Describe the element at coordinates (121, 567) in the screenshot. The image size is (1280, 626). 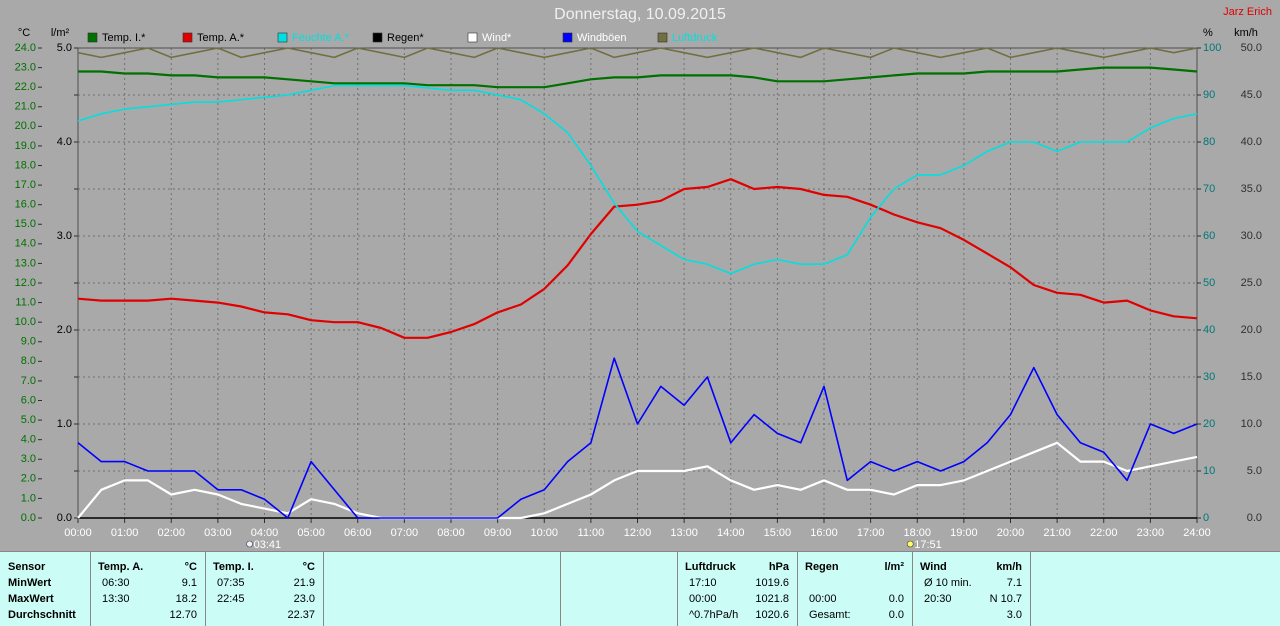
I see `panel-header: Temp. A.` at that location.